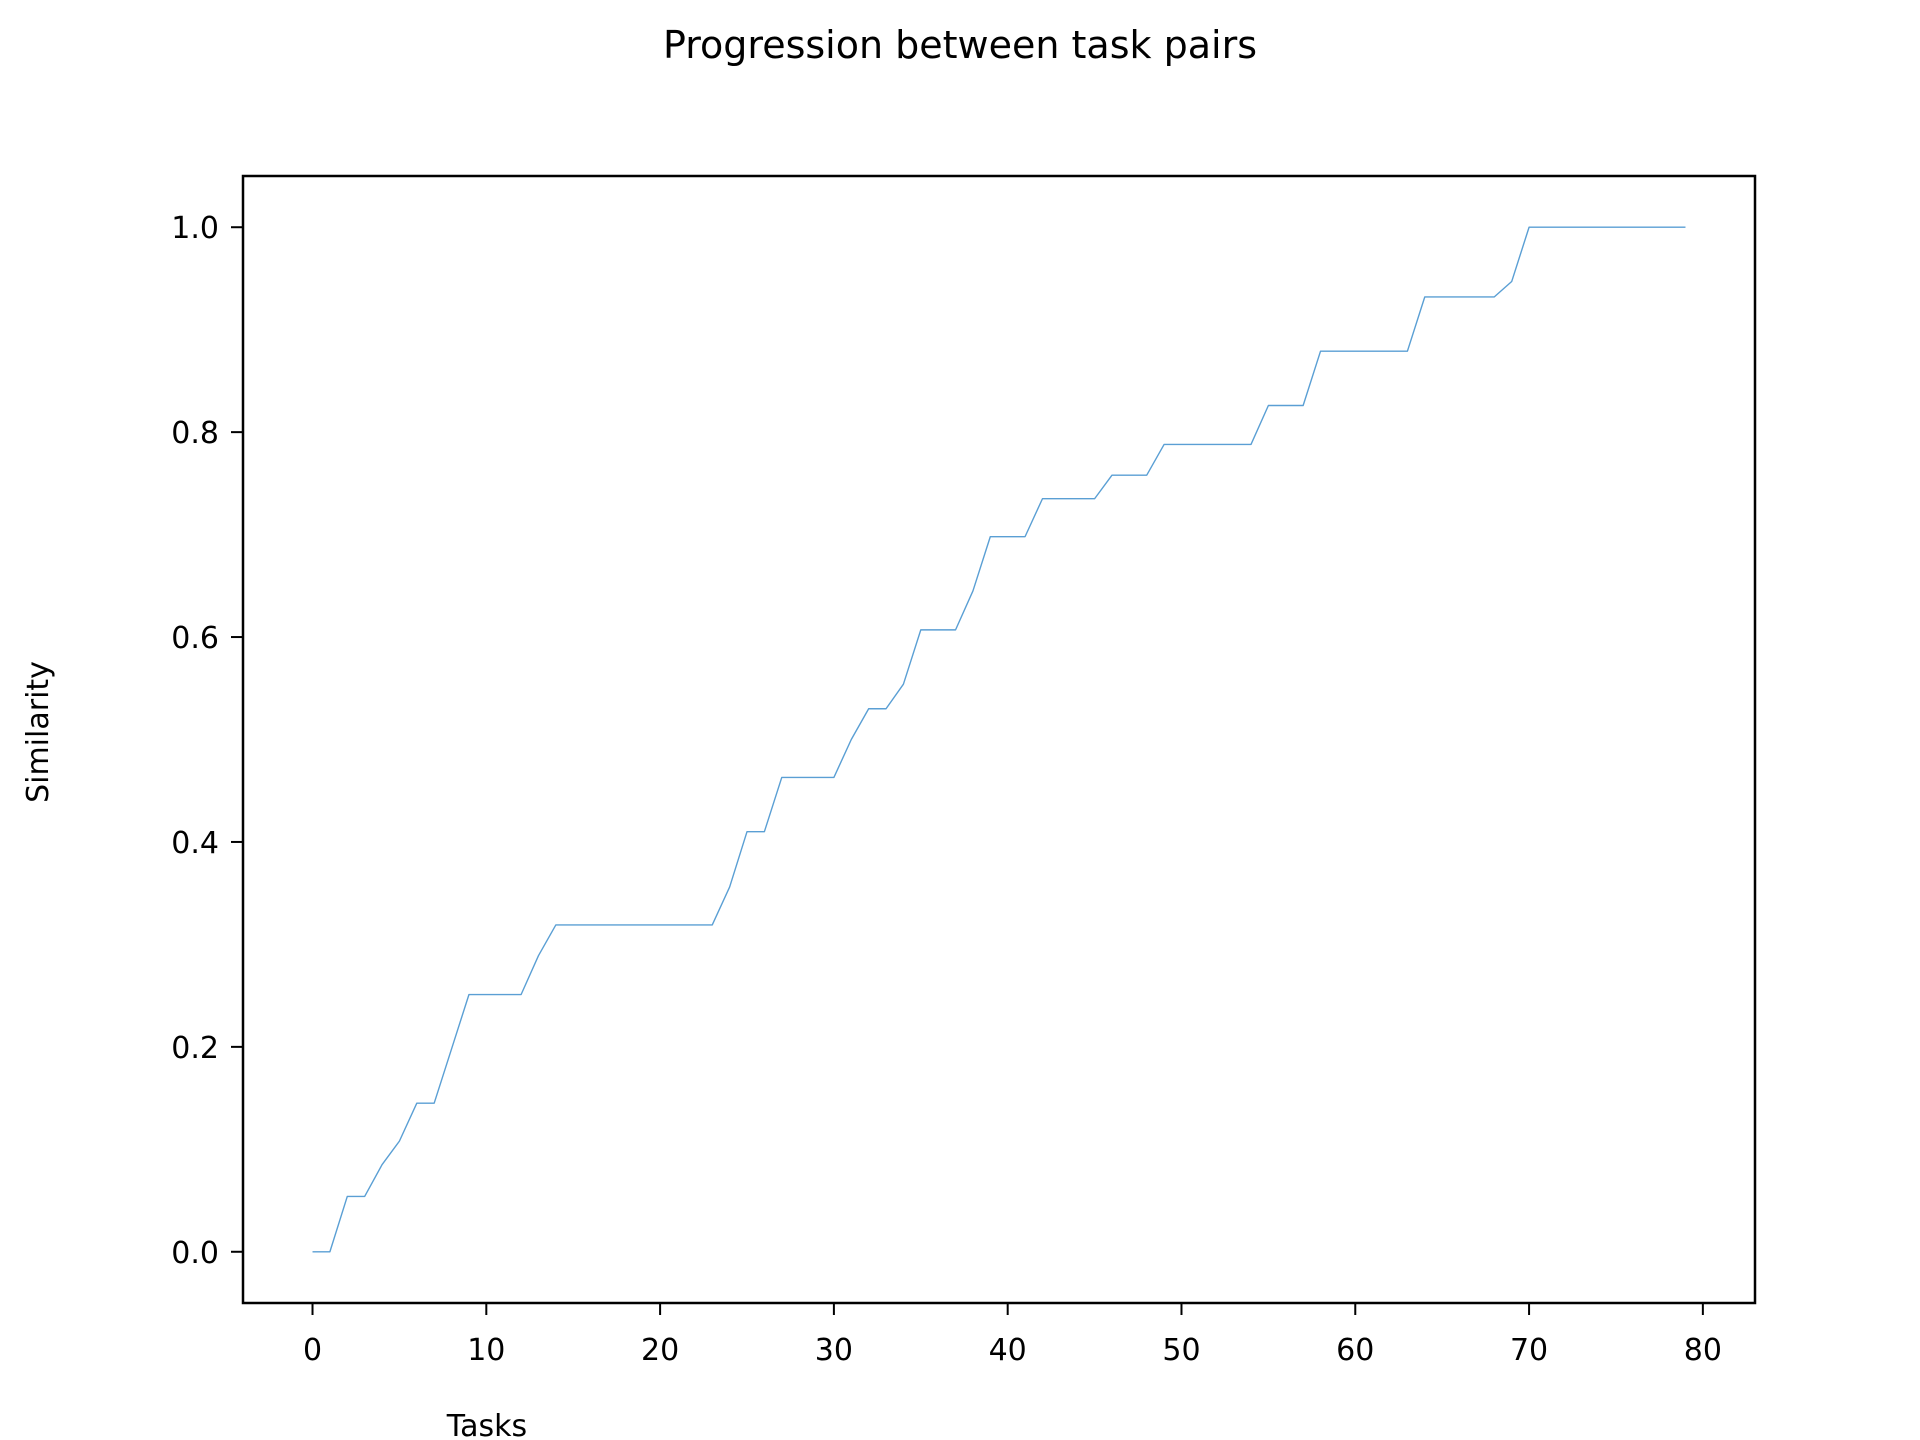 This screenshot has width=1920, height=1440. Describe the element at coordinates (195, 843) in the screenshot. I see `y-tick-label: 0.4` at that location.